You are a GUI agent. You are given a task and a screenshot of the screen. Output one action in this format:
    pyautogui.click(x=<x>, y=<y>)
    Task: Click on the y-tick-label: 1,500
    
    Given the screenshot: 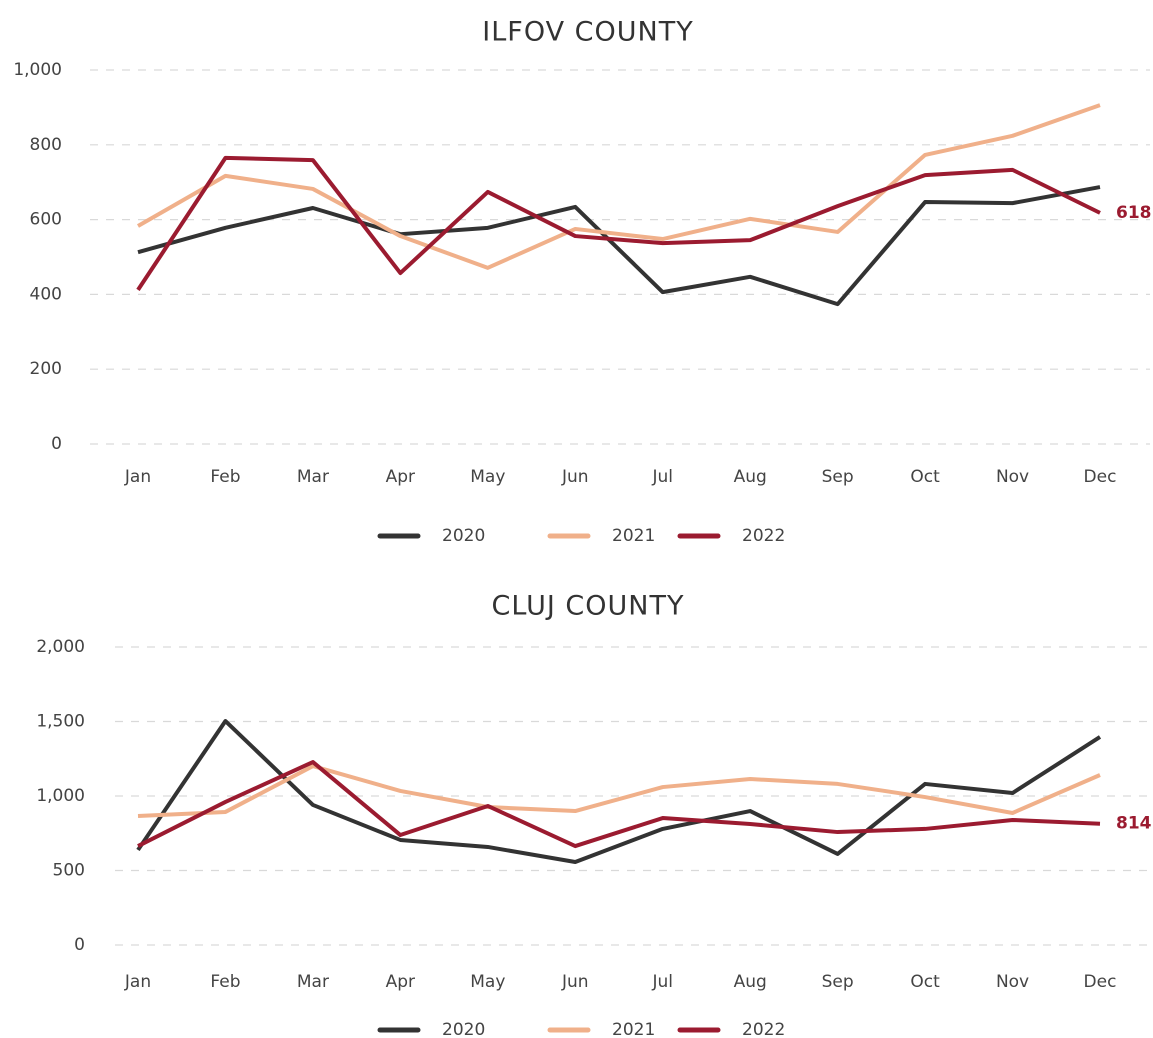 What is the action you would take?
    pyautogui.click(x=60, y=722)
    